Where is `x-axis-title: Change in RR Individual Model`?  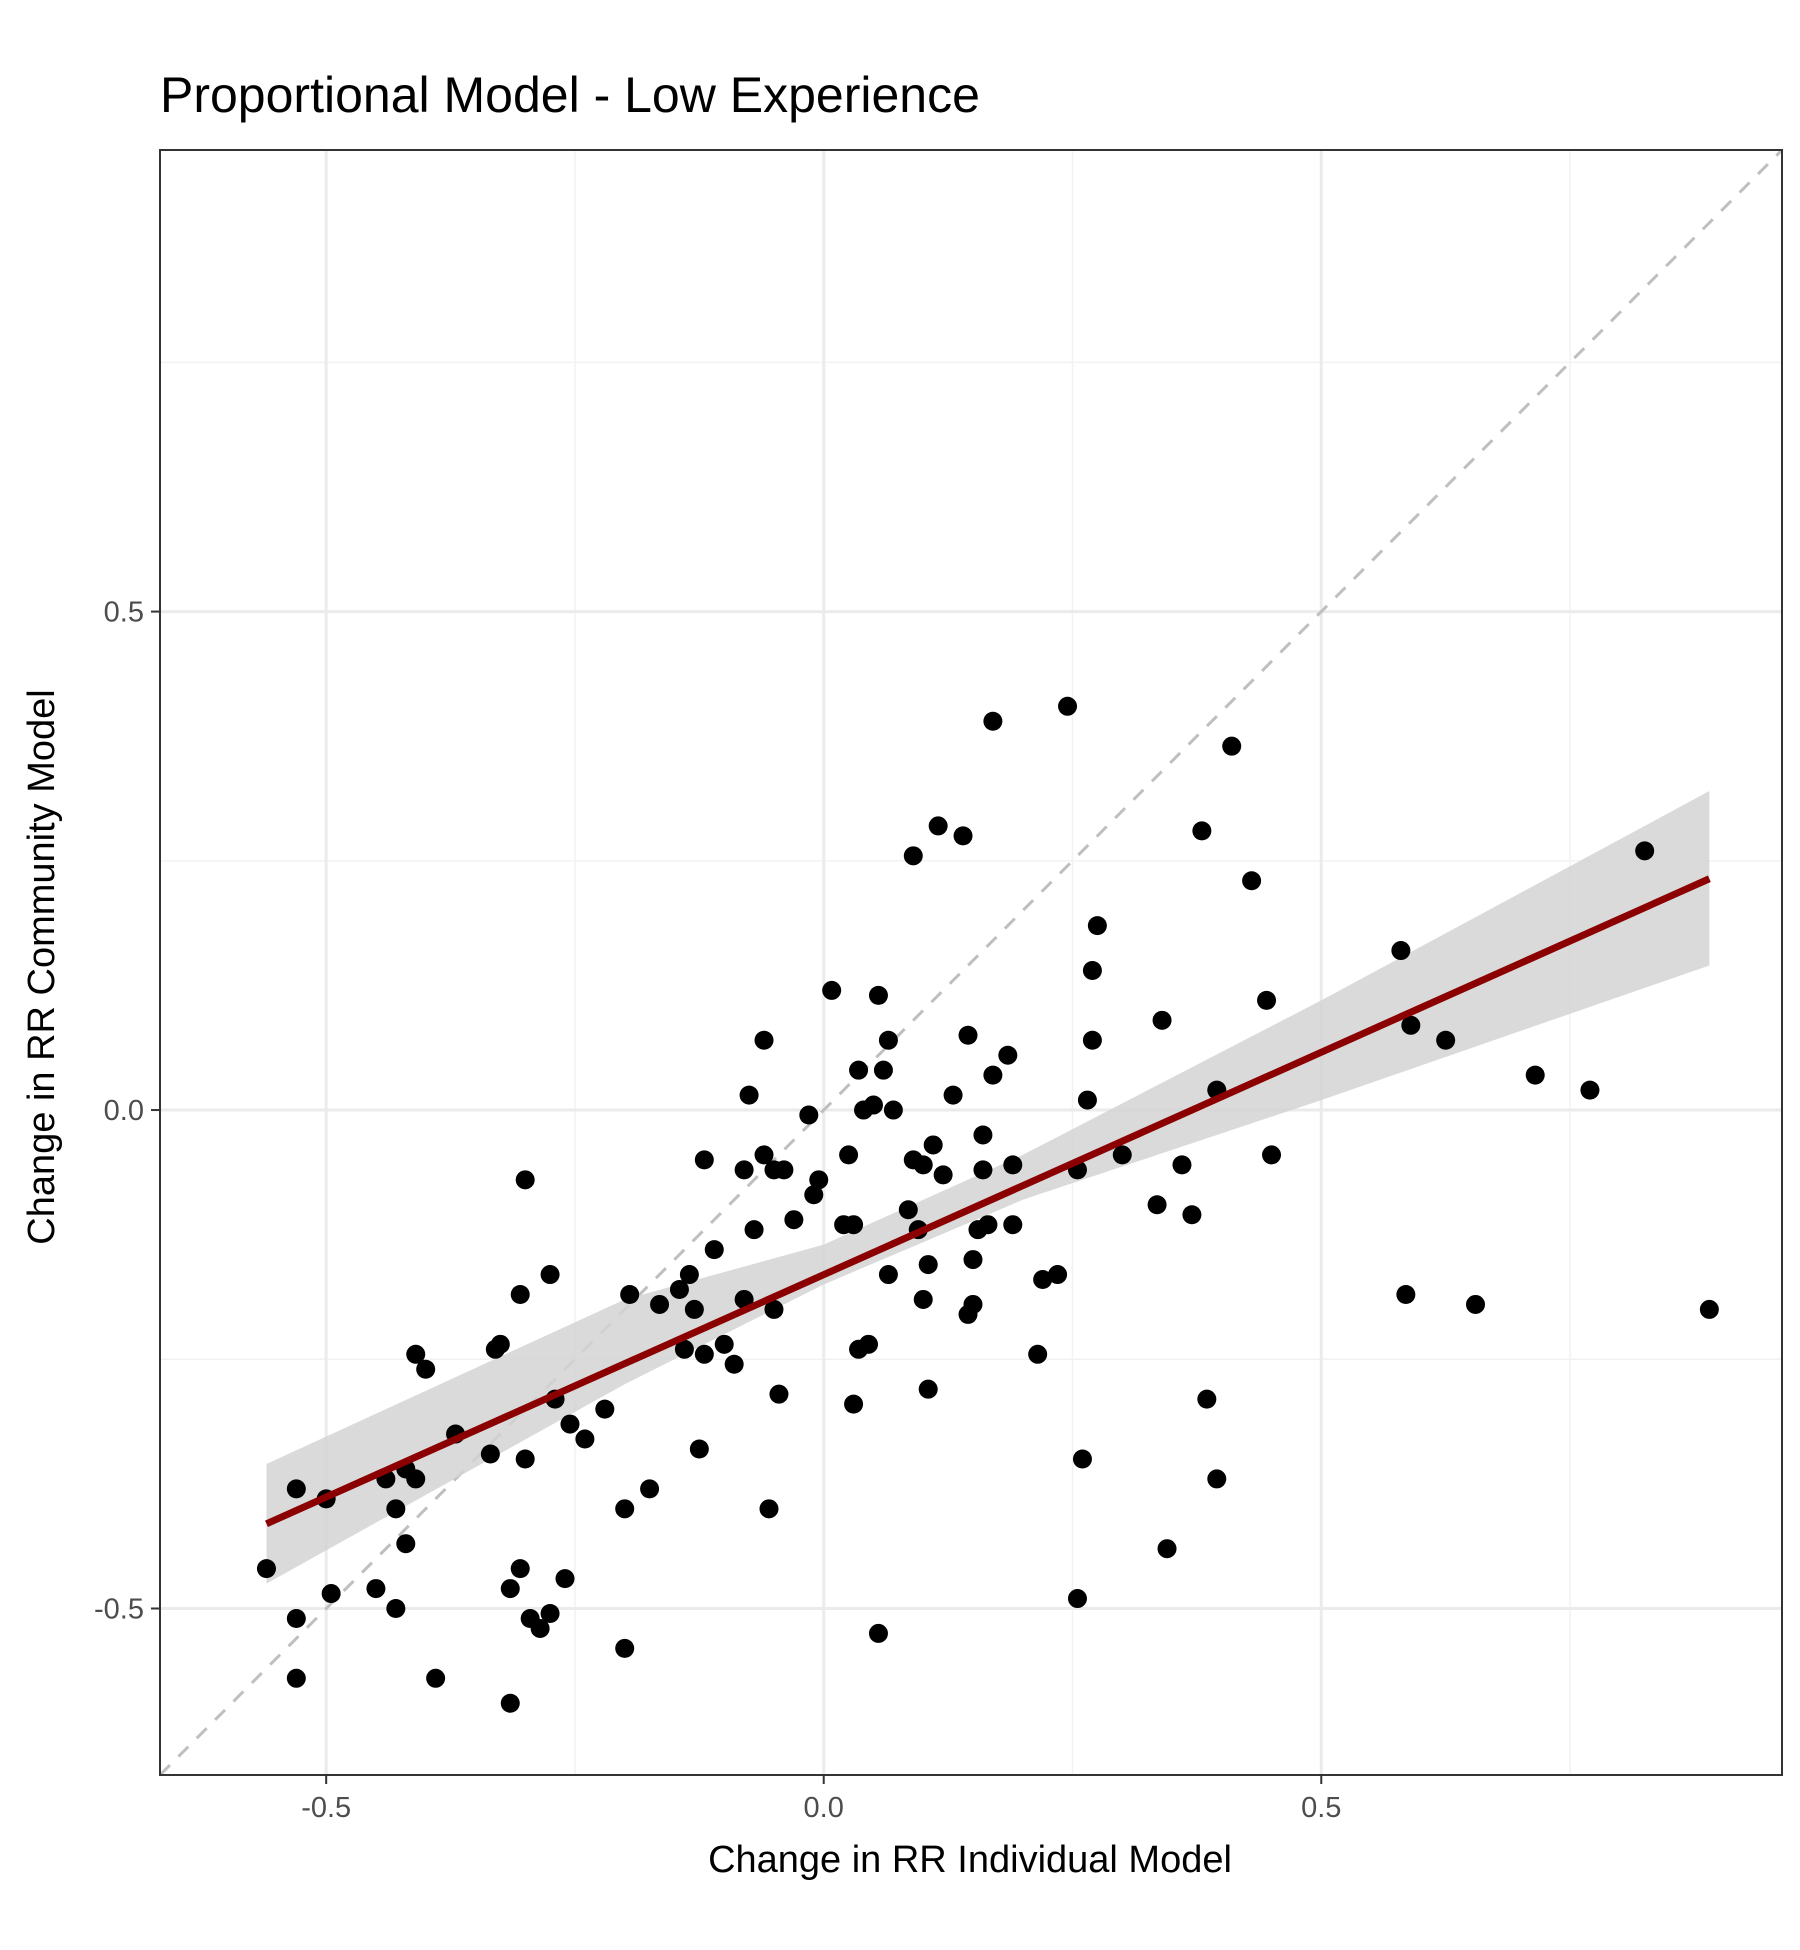 x-axis-title: Change in RR Individual Model is located at coordinates (970, 1860).